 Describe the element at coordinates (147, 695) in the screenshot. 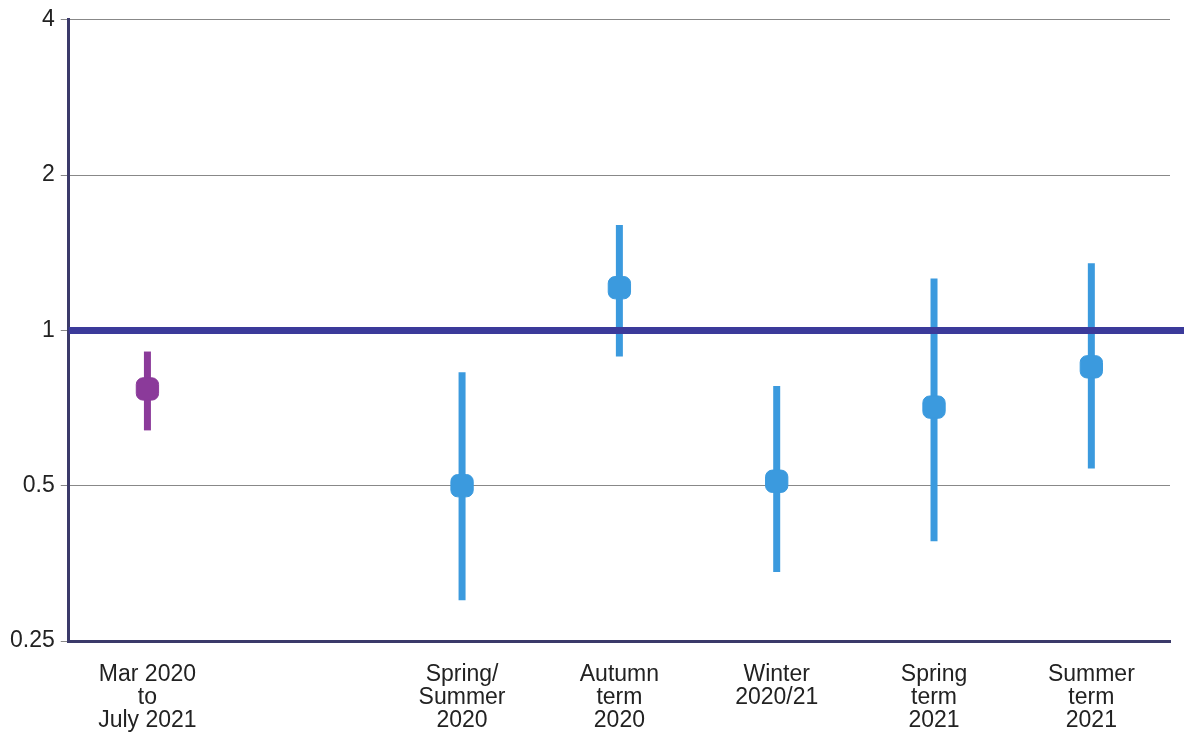

I see `x-tick-label: Mar 2020 to July 2021` at that location.